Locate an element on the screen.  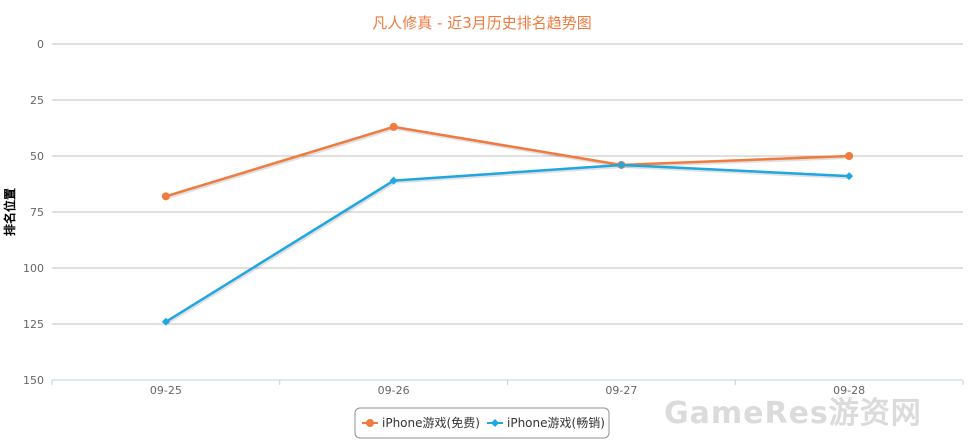
x-tick-label: 09-26 is located at coordinates (394, 390).